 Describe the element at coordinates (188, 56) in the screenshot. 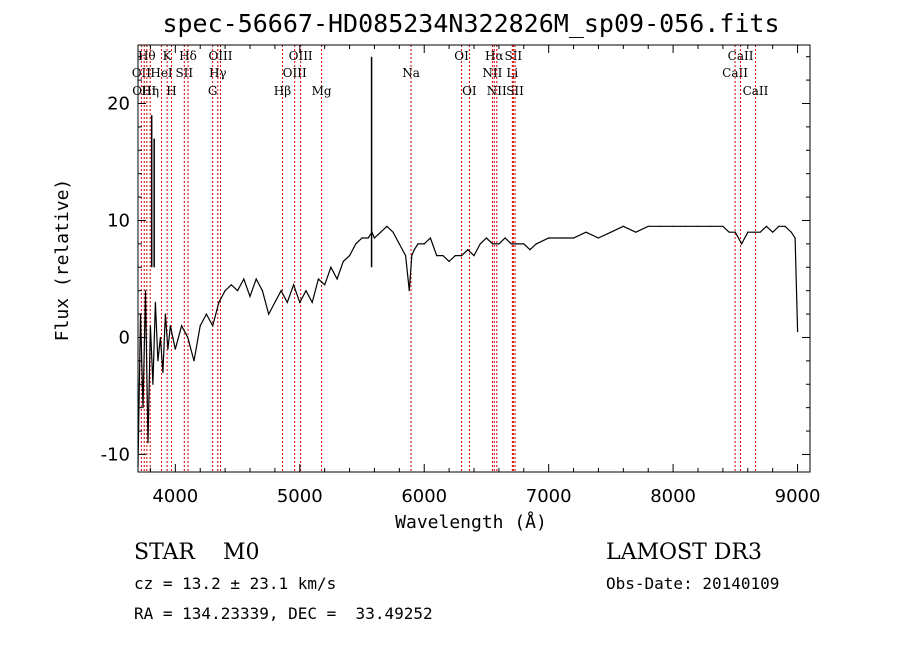

I see `line-marker-label-8: Hδ` at that location.